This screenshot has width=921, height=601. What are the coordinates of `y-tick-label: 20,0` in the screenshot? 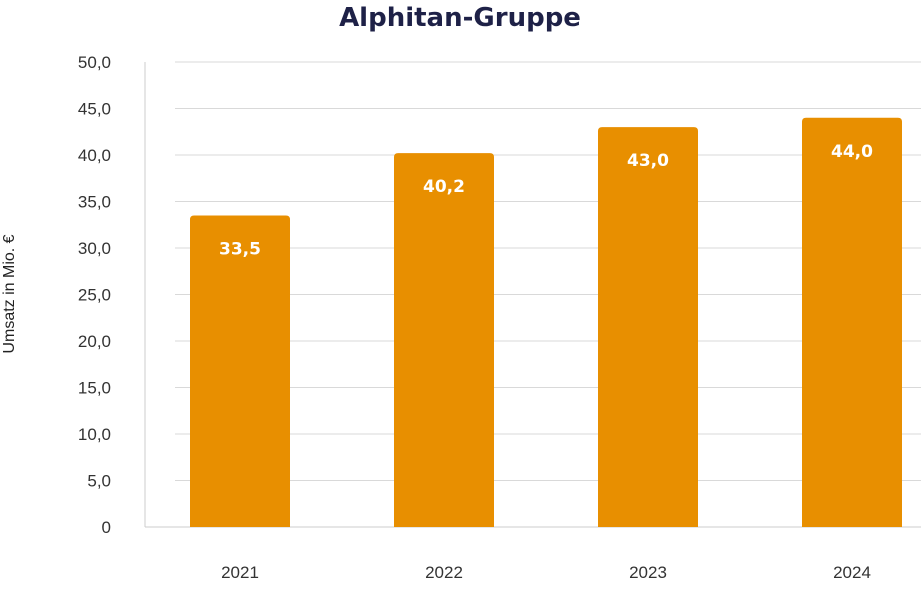 It's located at (94, 341).